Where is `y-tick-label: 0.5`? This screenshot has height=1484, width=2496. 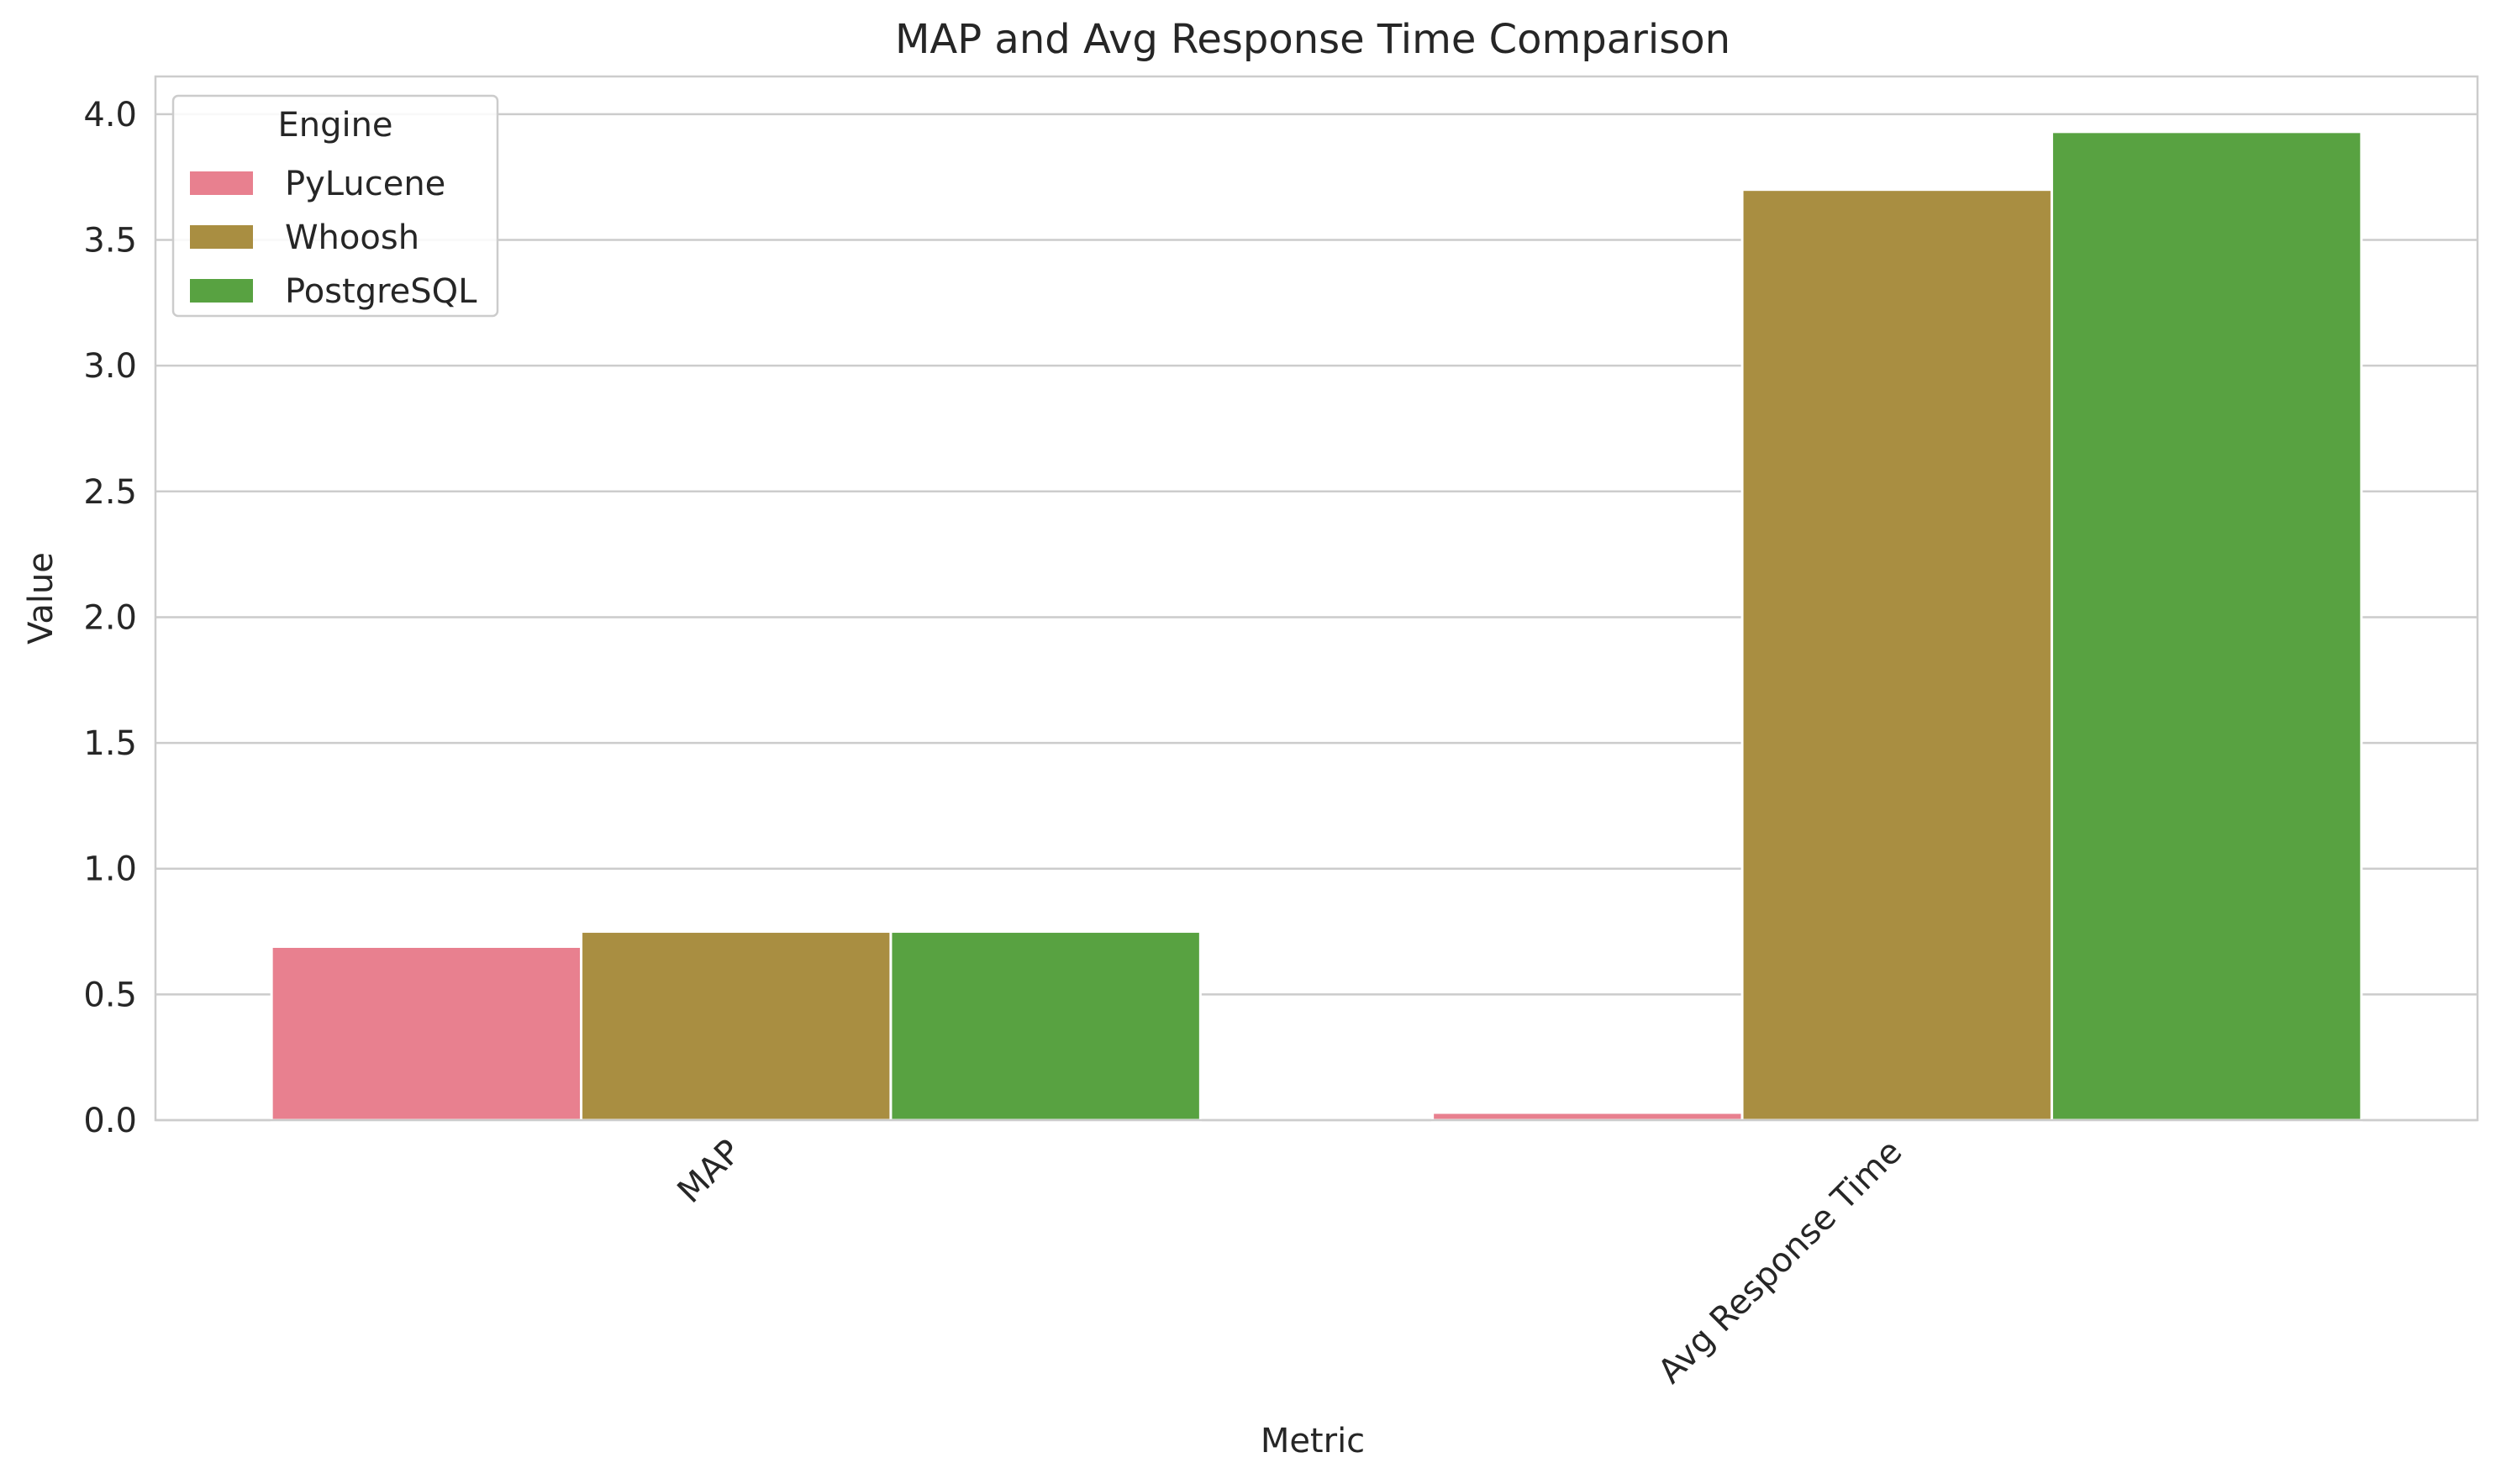 y-tick-label: 0.5 is located at coordinates (110, 995).